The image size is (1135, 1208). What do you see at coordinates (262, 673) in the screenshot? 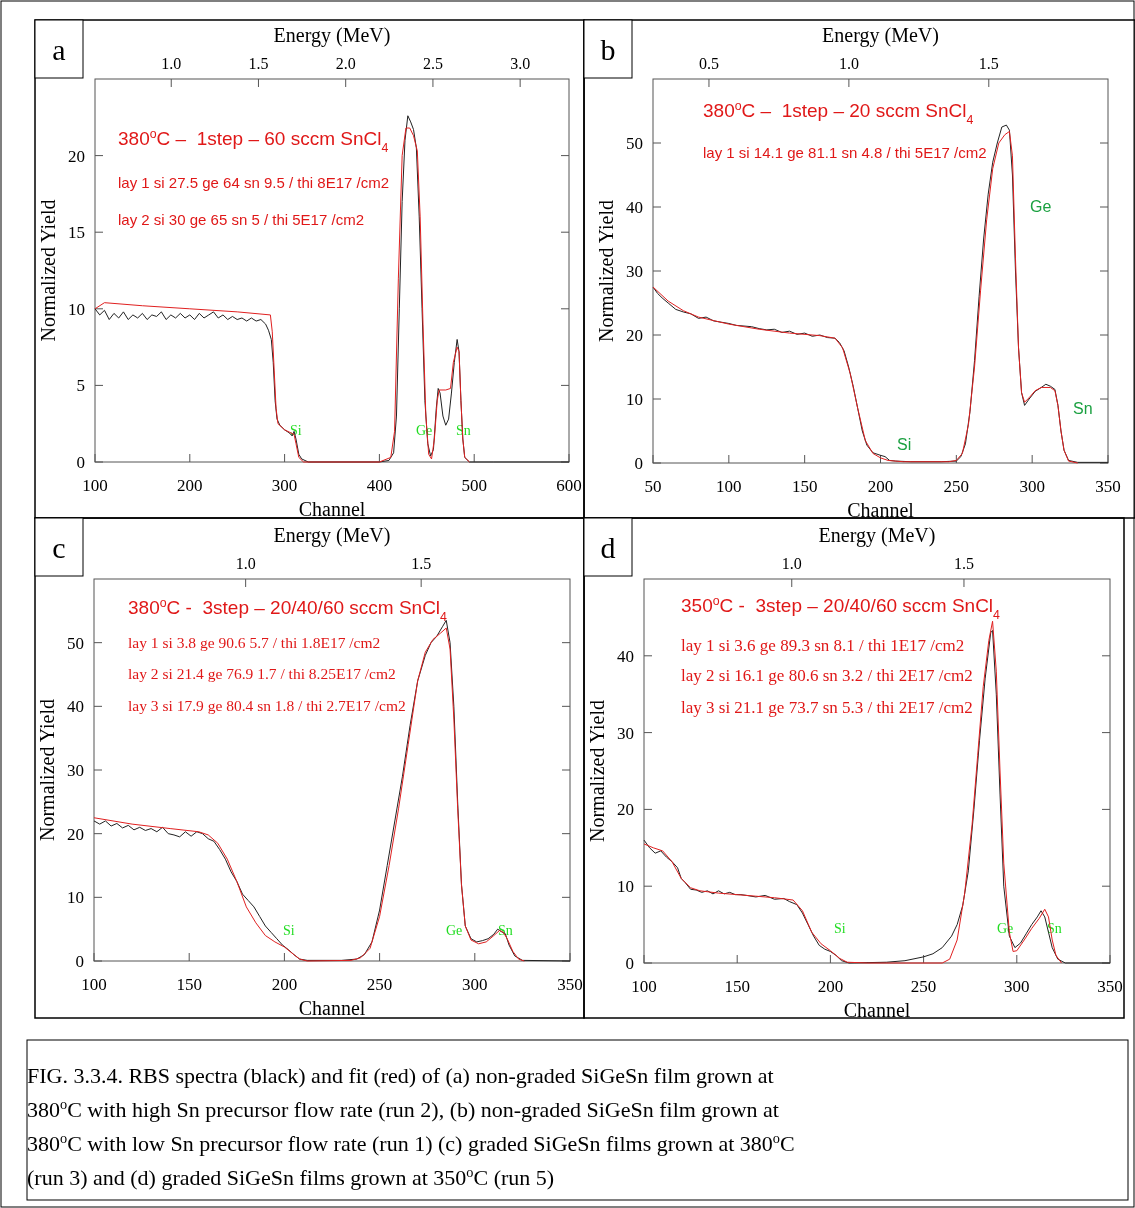
I see `annotation: lay 2 si 21.4 ge 76.9 1.7 / thi 8.25E17 /cm2` at bounding box center [262, 673].